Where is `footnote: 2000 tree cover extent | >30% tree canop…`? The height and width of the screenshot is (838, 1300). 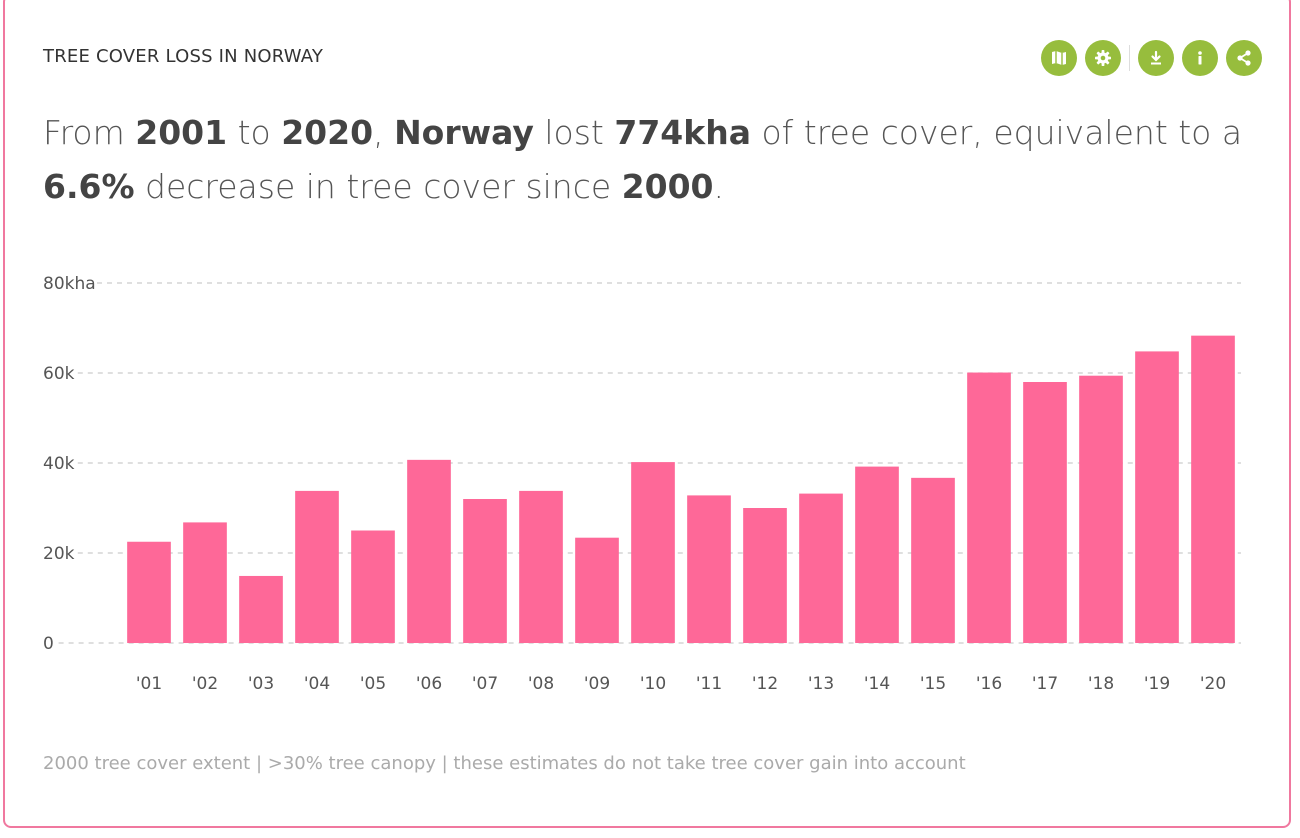 footnote: 2000 tree cover extent | >30% tree canop… is located at coordinates (504, 763).